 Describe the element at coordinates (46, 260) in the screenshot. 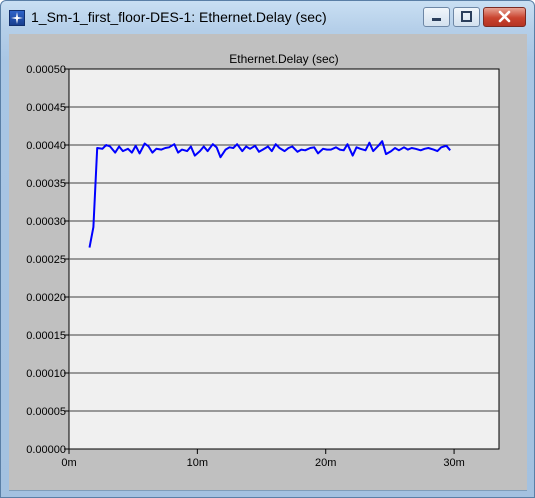

I see `y-tick-label: 0.00025` at that location.